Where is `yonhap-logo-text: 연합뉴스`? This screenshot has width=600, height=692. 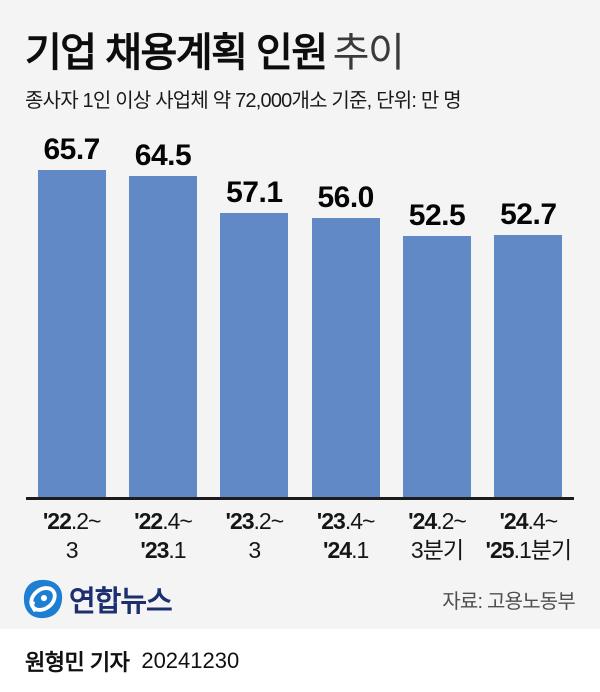 yonhap-logo-text: 연합뉴스 is located at coordinates (121, 602).